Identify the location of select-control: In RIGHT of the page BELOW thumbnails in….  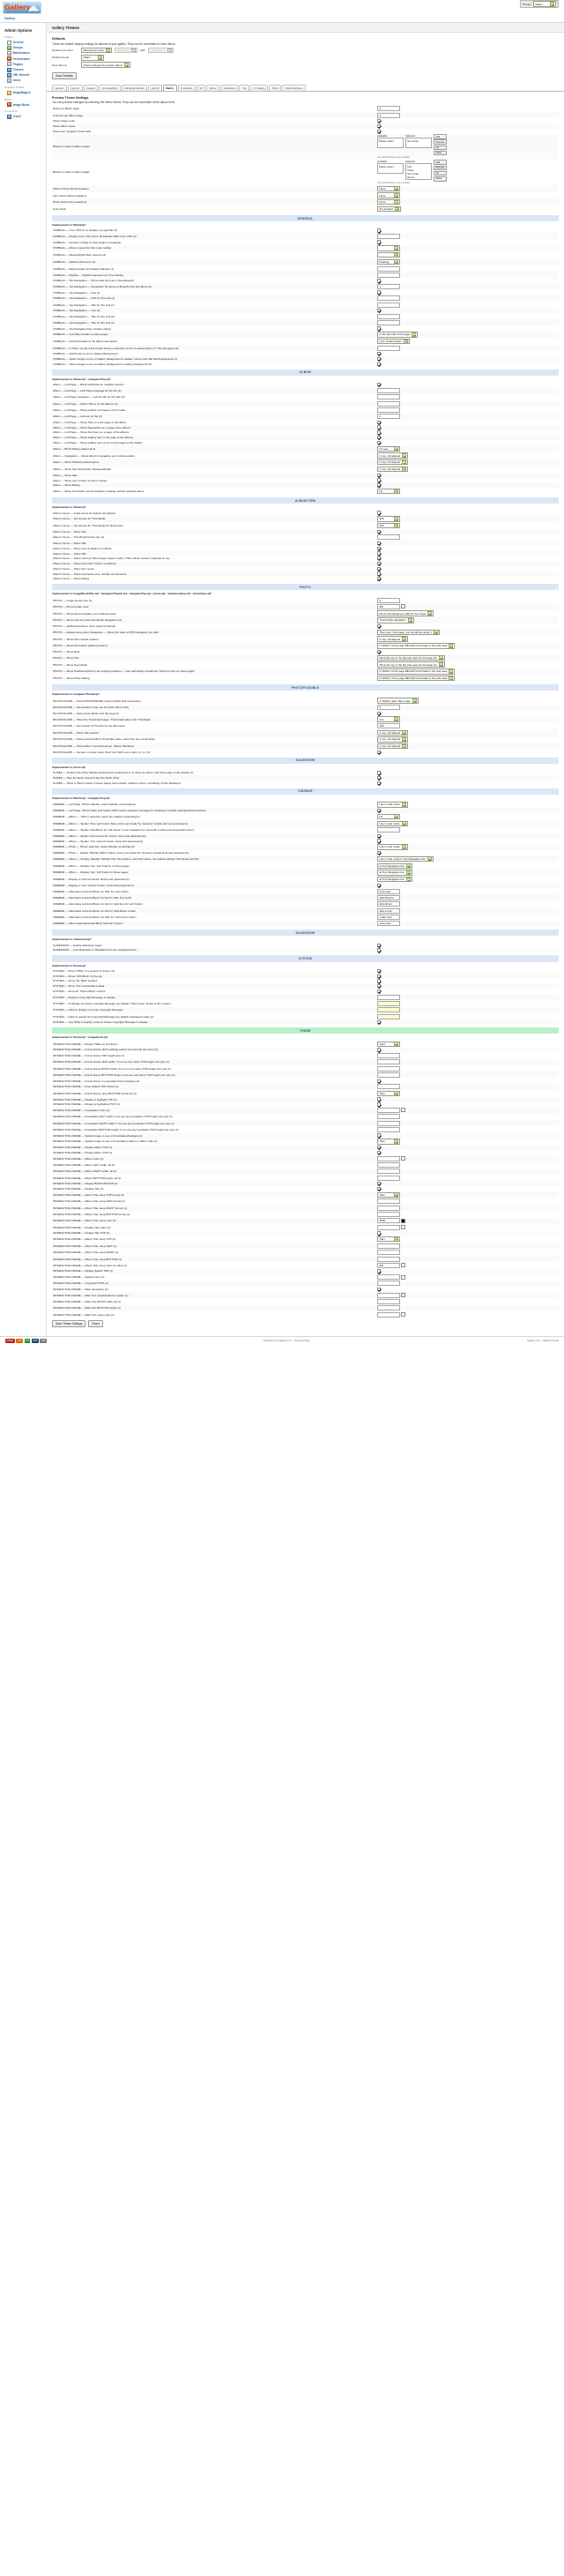
(417, 646).